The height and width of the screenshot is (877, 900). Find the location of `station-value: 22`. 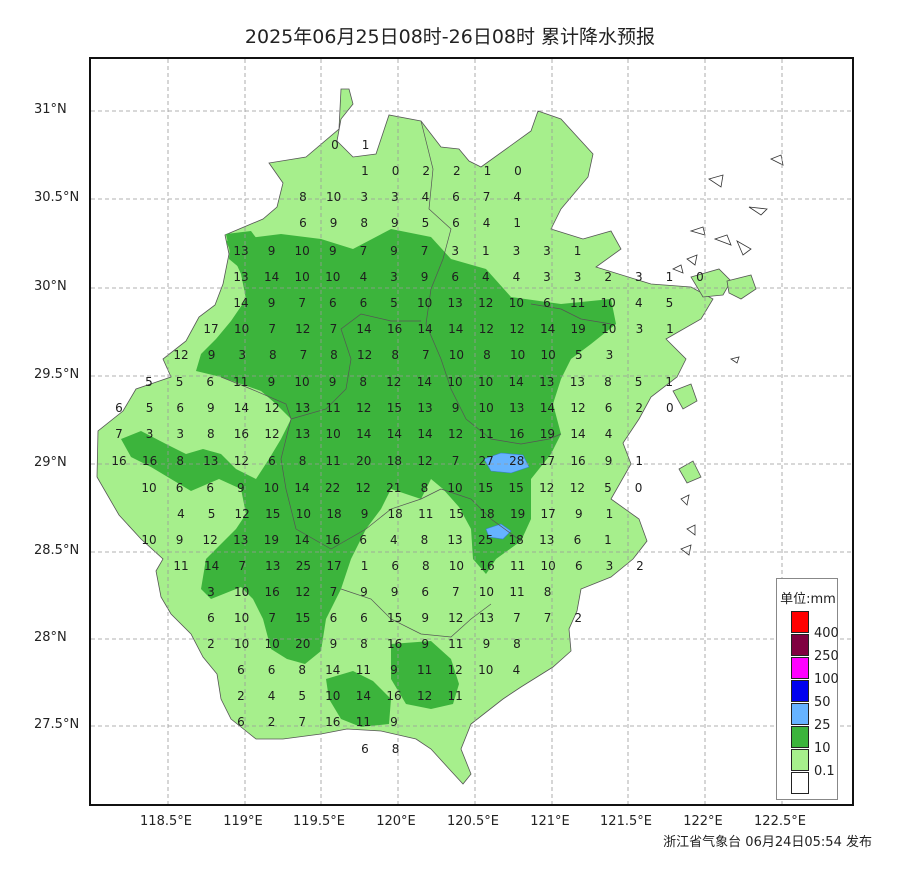

station-value: 22 is located at coordinates (332, 488).